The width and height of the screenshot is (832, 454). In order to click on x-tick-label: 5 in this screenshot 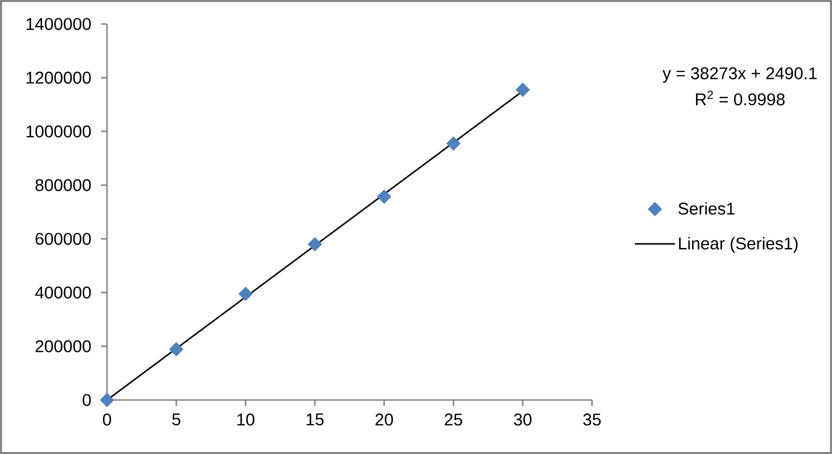, I will do `click(176, 420)`.